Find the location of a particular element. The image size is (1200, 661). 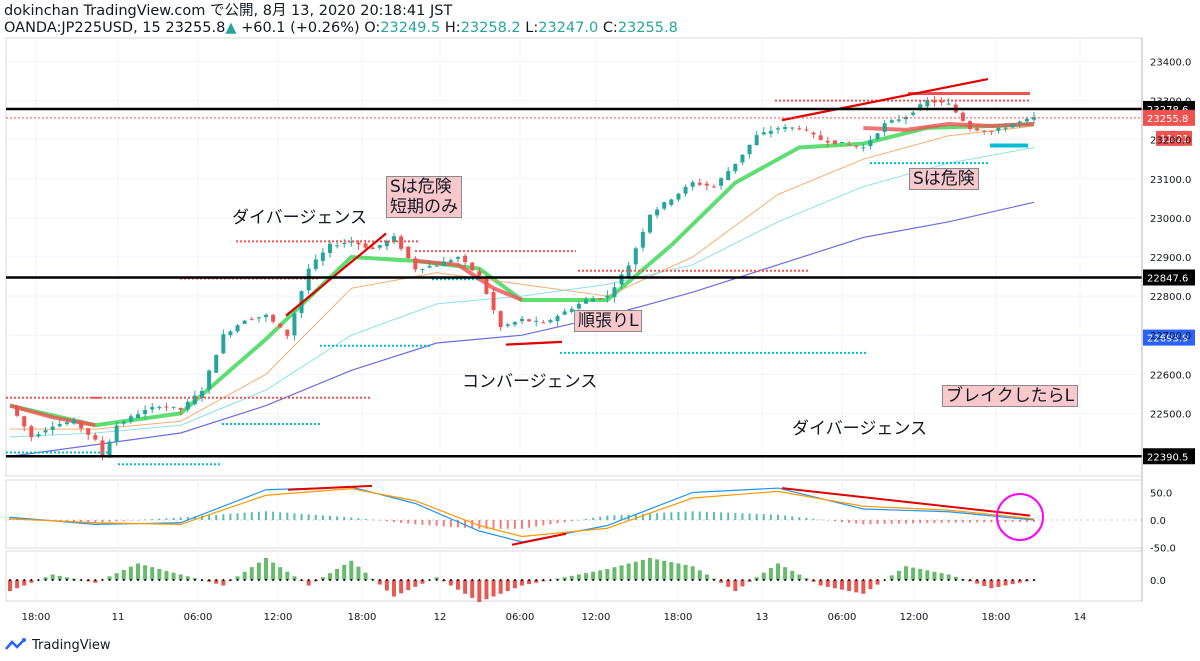

tradingview-logo-icon is located at coordinates (15, 644).